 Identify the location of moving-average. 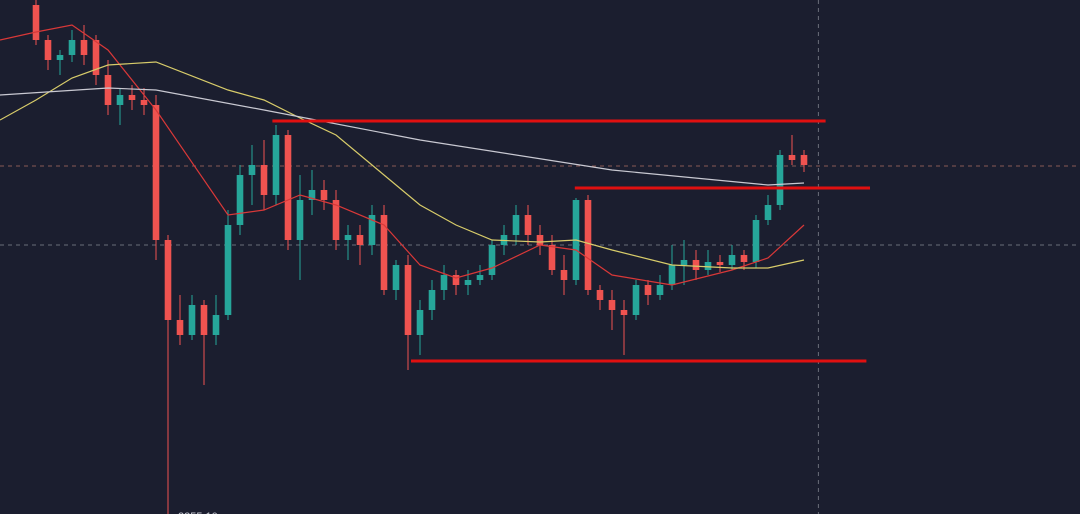
(402, 136).